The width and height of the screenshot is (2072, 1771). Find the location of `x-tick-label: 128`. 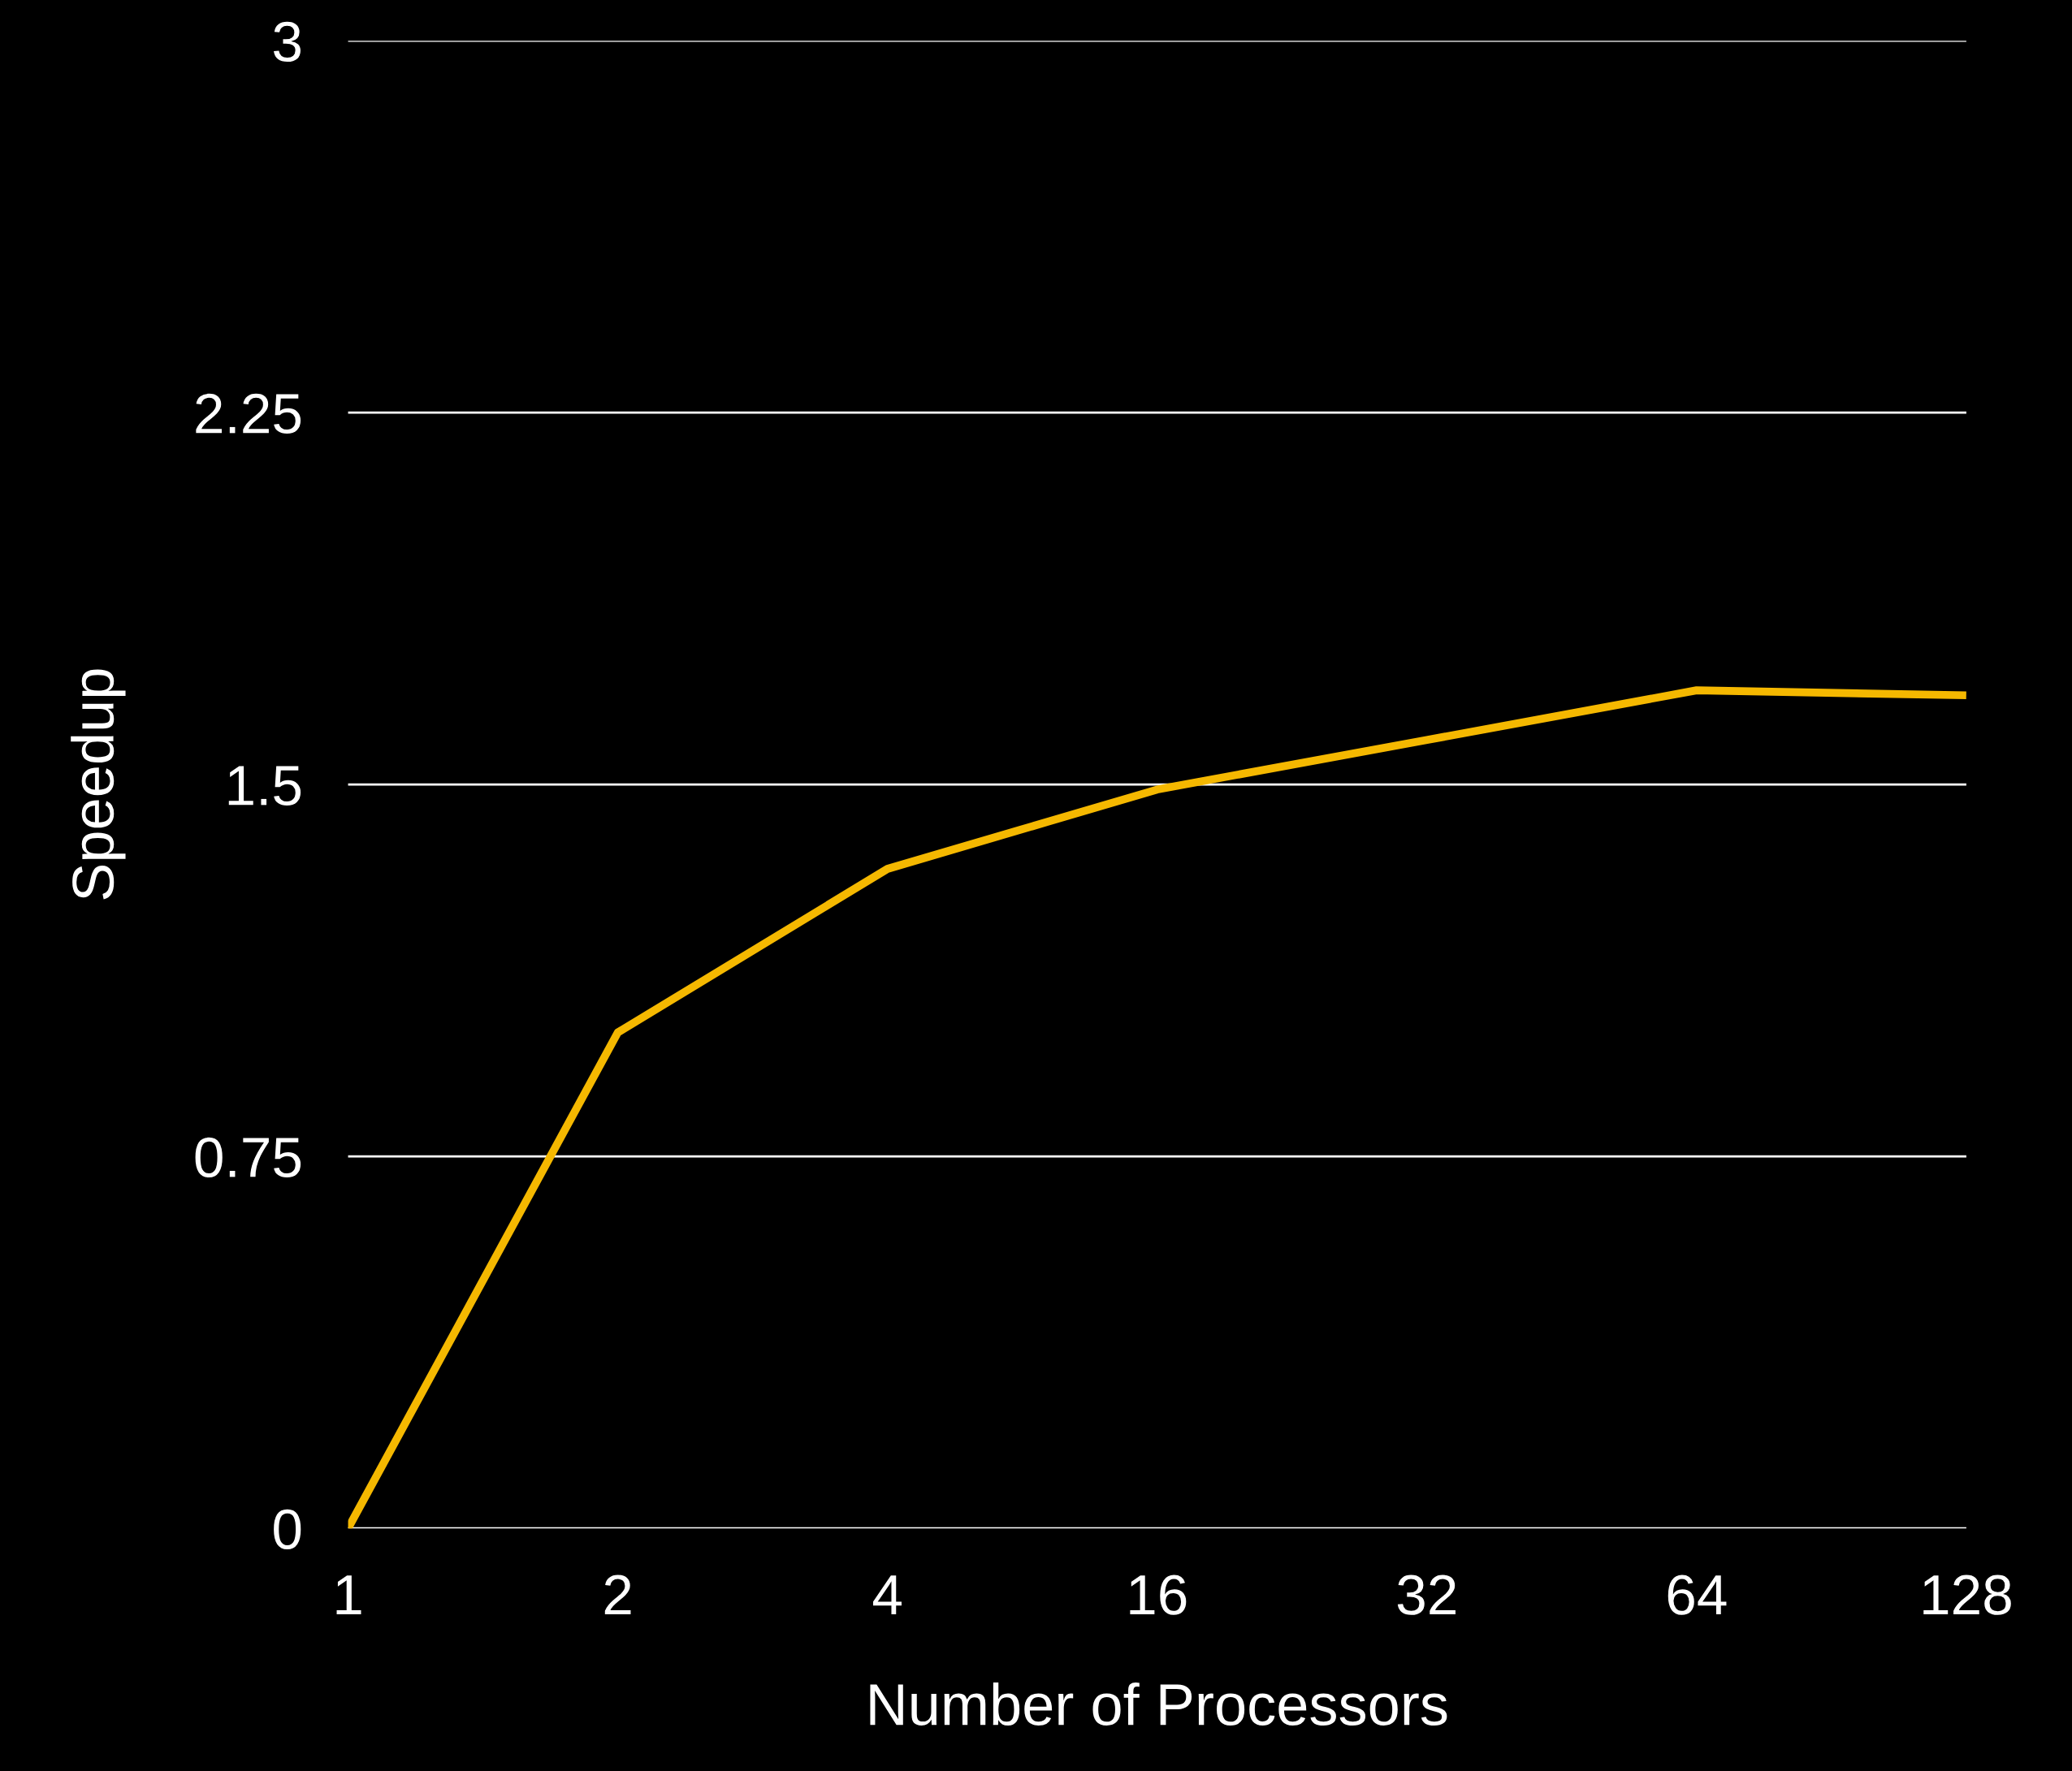

x-tick-label: 128 is located at coordinates (1967, 1594).